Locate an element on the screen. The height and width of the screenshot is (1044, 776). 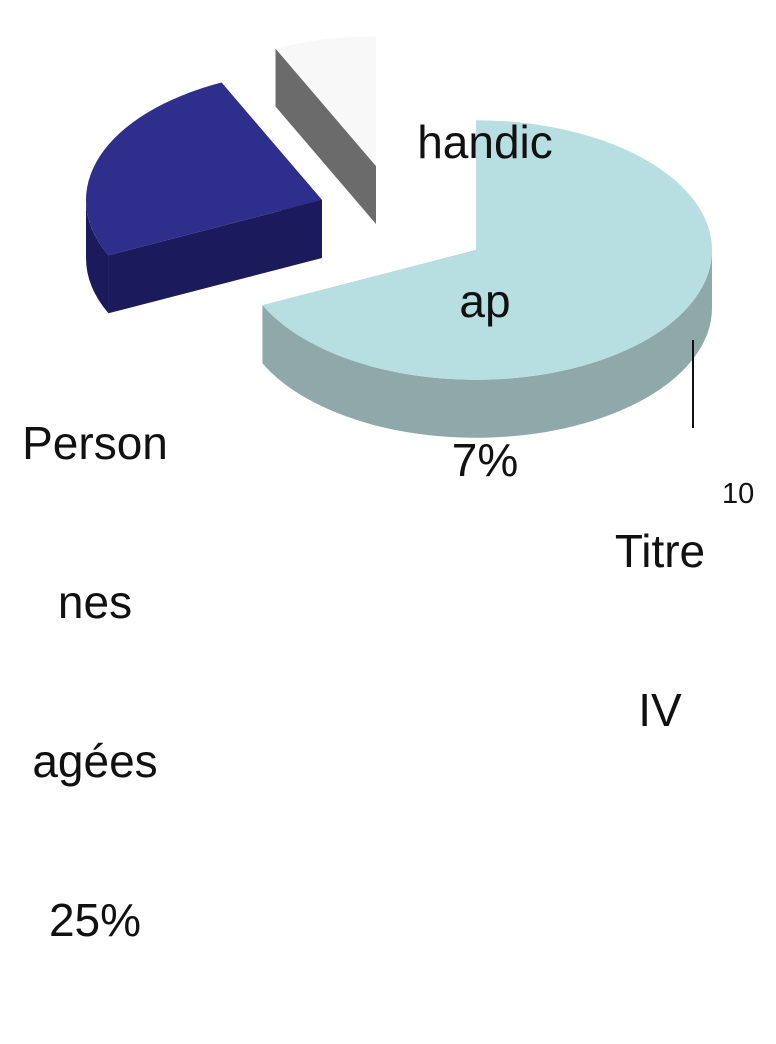
slice-label-line: Titre is located at coordinates (660, 551).